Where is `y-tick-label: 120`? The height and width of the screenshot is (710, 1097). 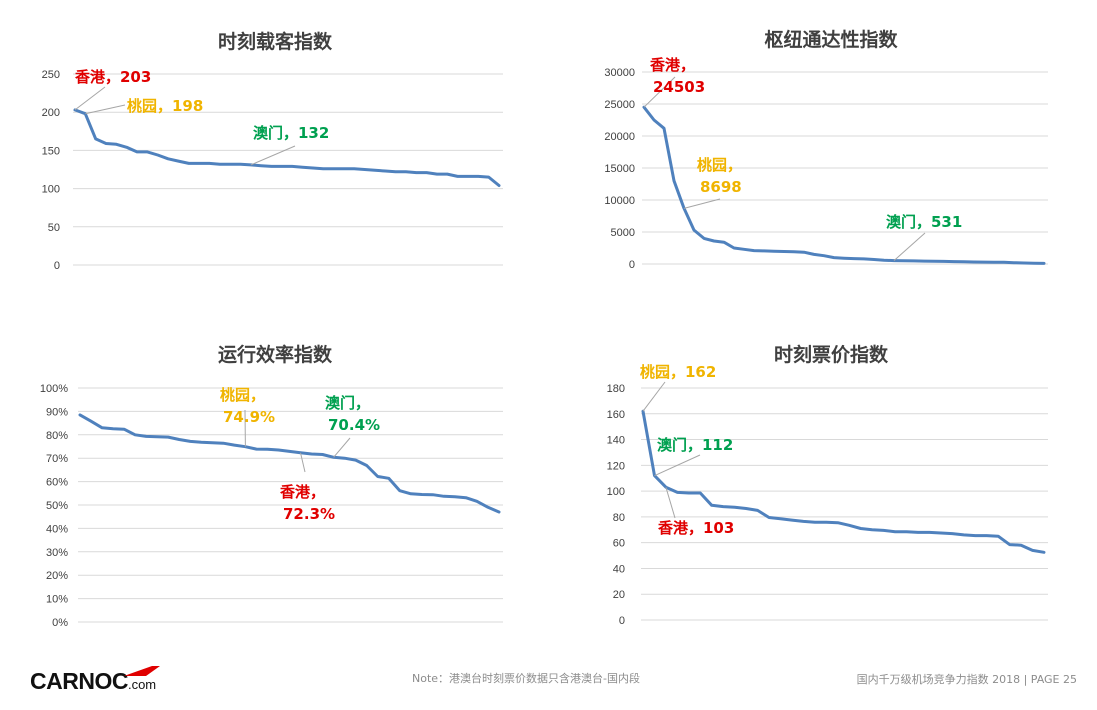
y-tick-label: 120 is located at coordinates (616, 466).